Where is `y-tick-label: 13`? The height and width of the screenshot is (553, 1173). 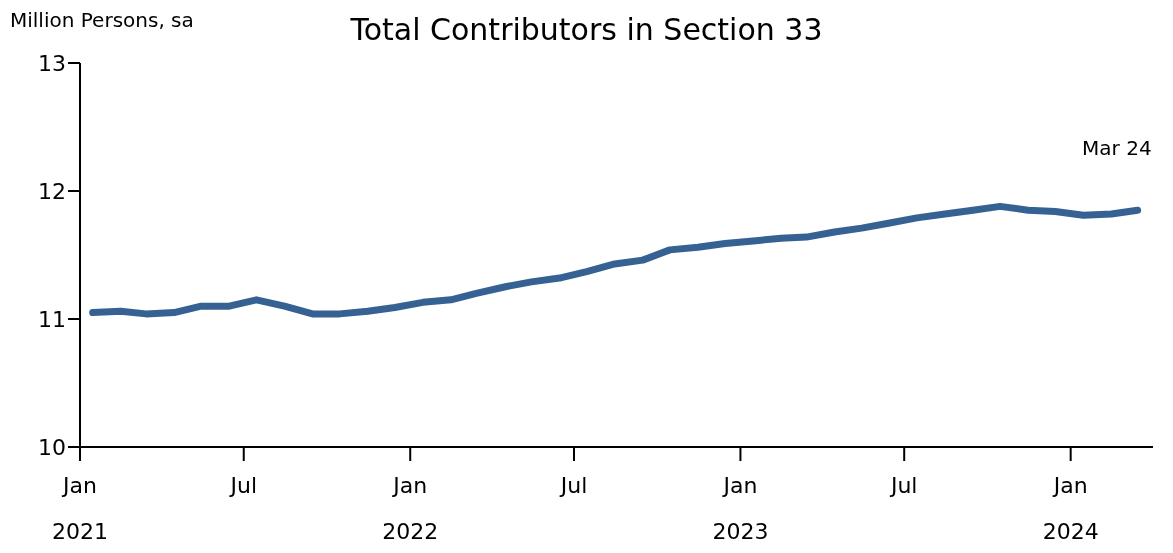 y-tick-label: 13 is located at coordinates (52, 63).